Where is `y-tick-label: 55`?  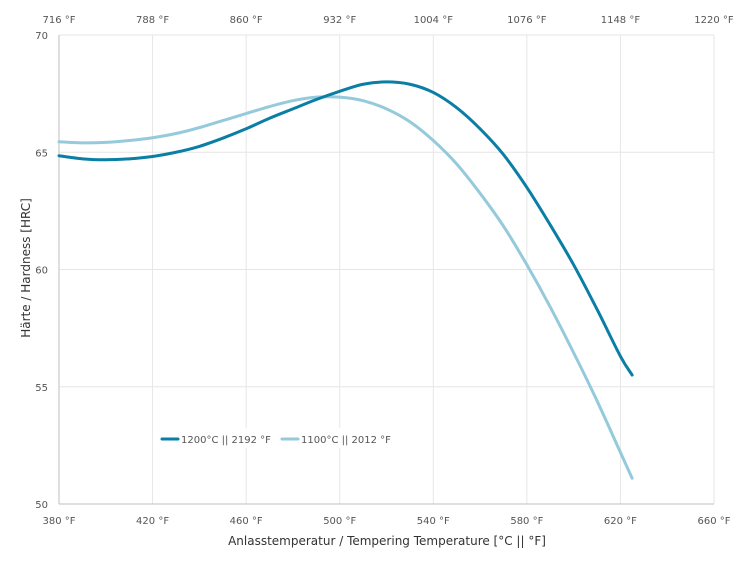 y-tick-label: 55 is located at coordinates (41, 388).